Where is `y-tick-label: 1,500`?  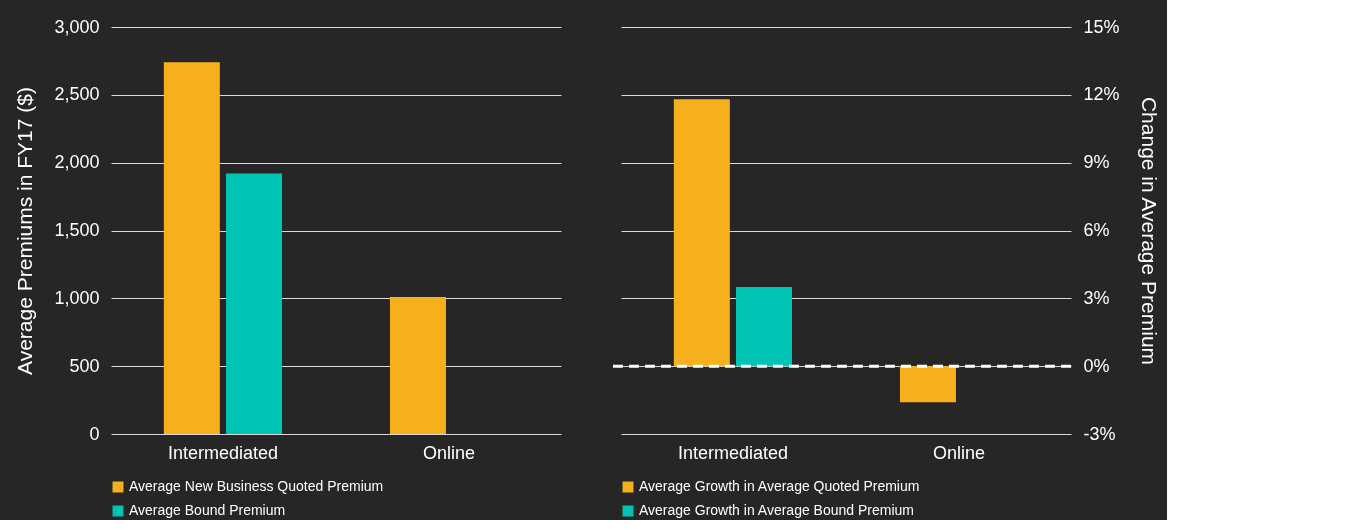 y-tick-label: 1,500 is located at coordinates (77, 230).